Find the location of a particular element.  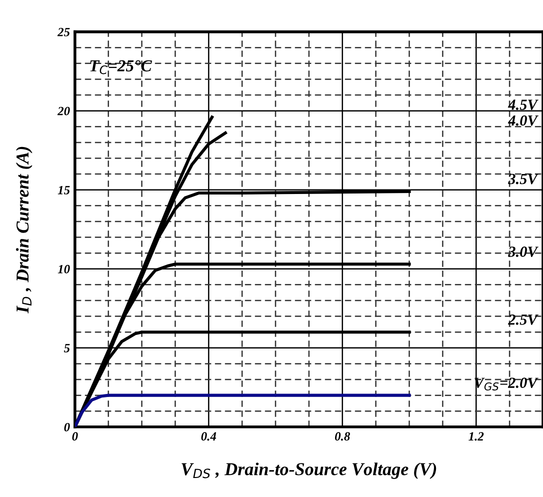

x-tick-label: 0.4 is located at coordinates (208, 436).